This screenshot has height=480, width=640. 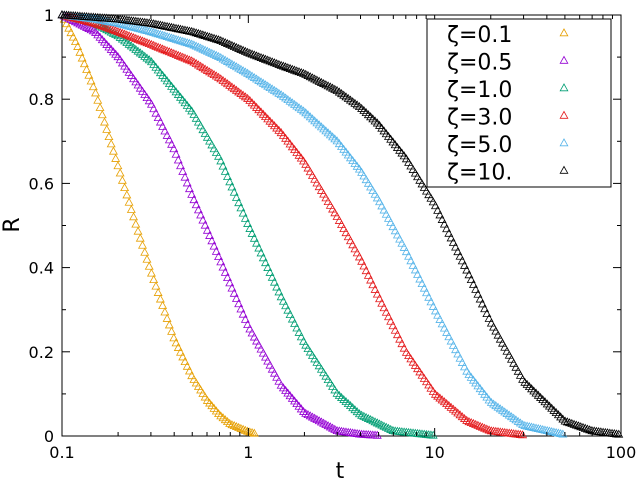 I want to click on legend-label: ζ=1.0, so click(x=479, y=90).